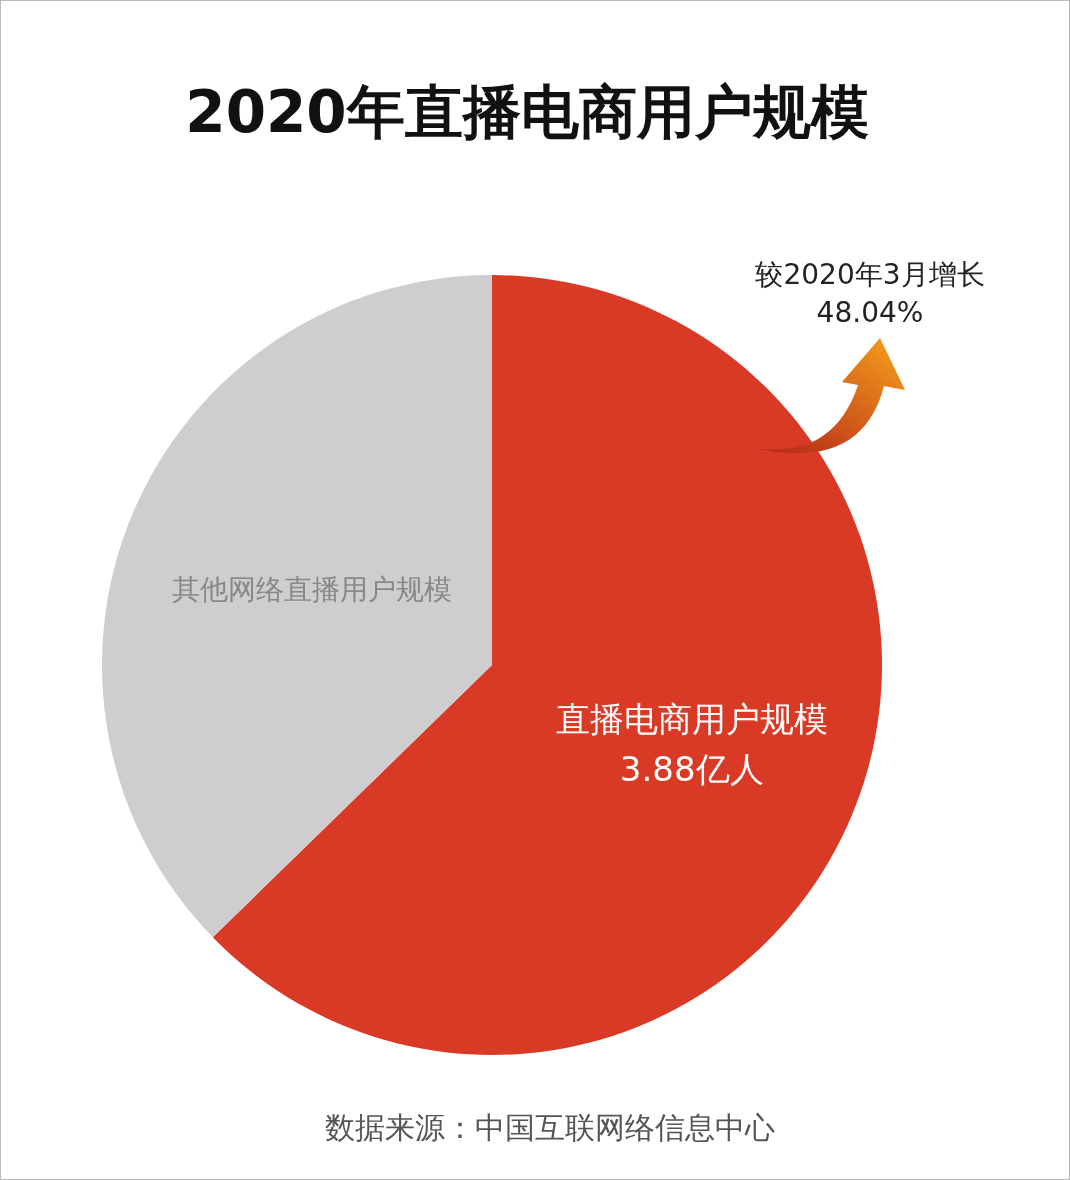 The height and width of the screenshot is (1180, 1070). What do you see at coordinates (312, 590) in the screenshot?
I see `slice-label: 其他网络直播用户规模` at bounding box center [312, 590].